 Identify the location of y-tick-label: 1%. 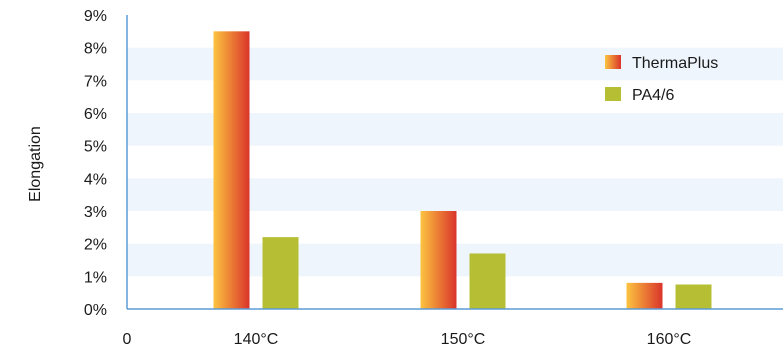
(95, 277).